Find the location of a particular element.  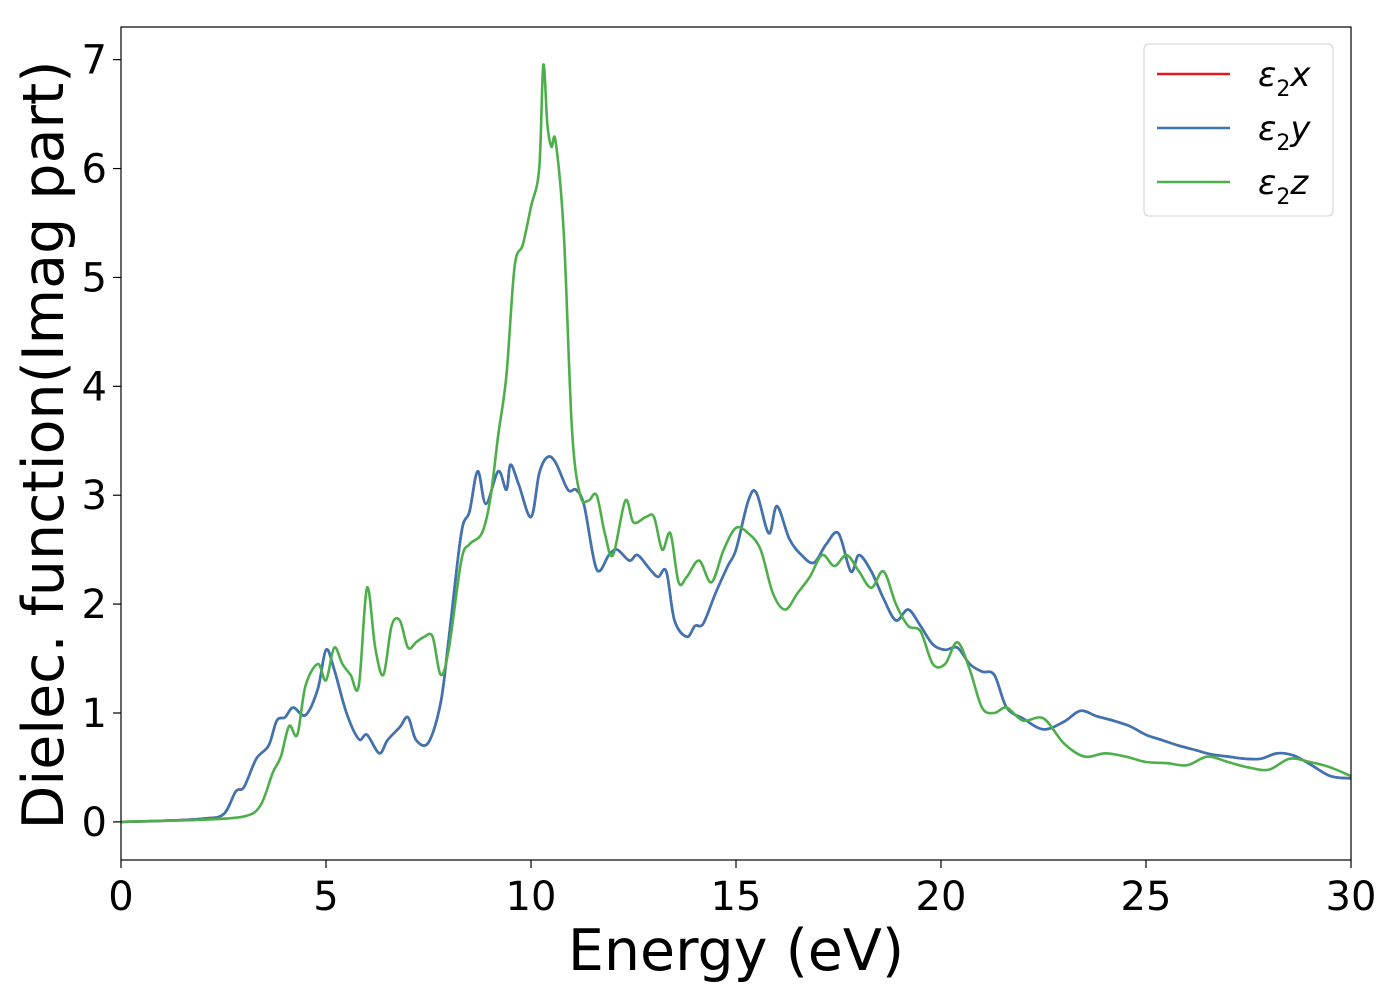

y-tick-label: 7 is located at coordinates (94, 61).